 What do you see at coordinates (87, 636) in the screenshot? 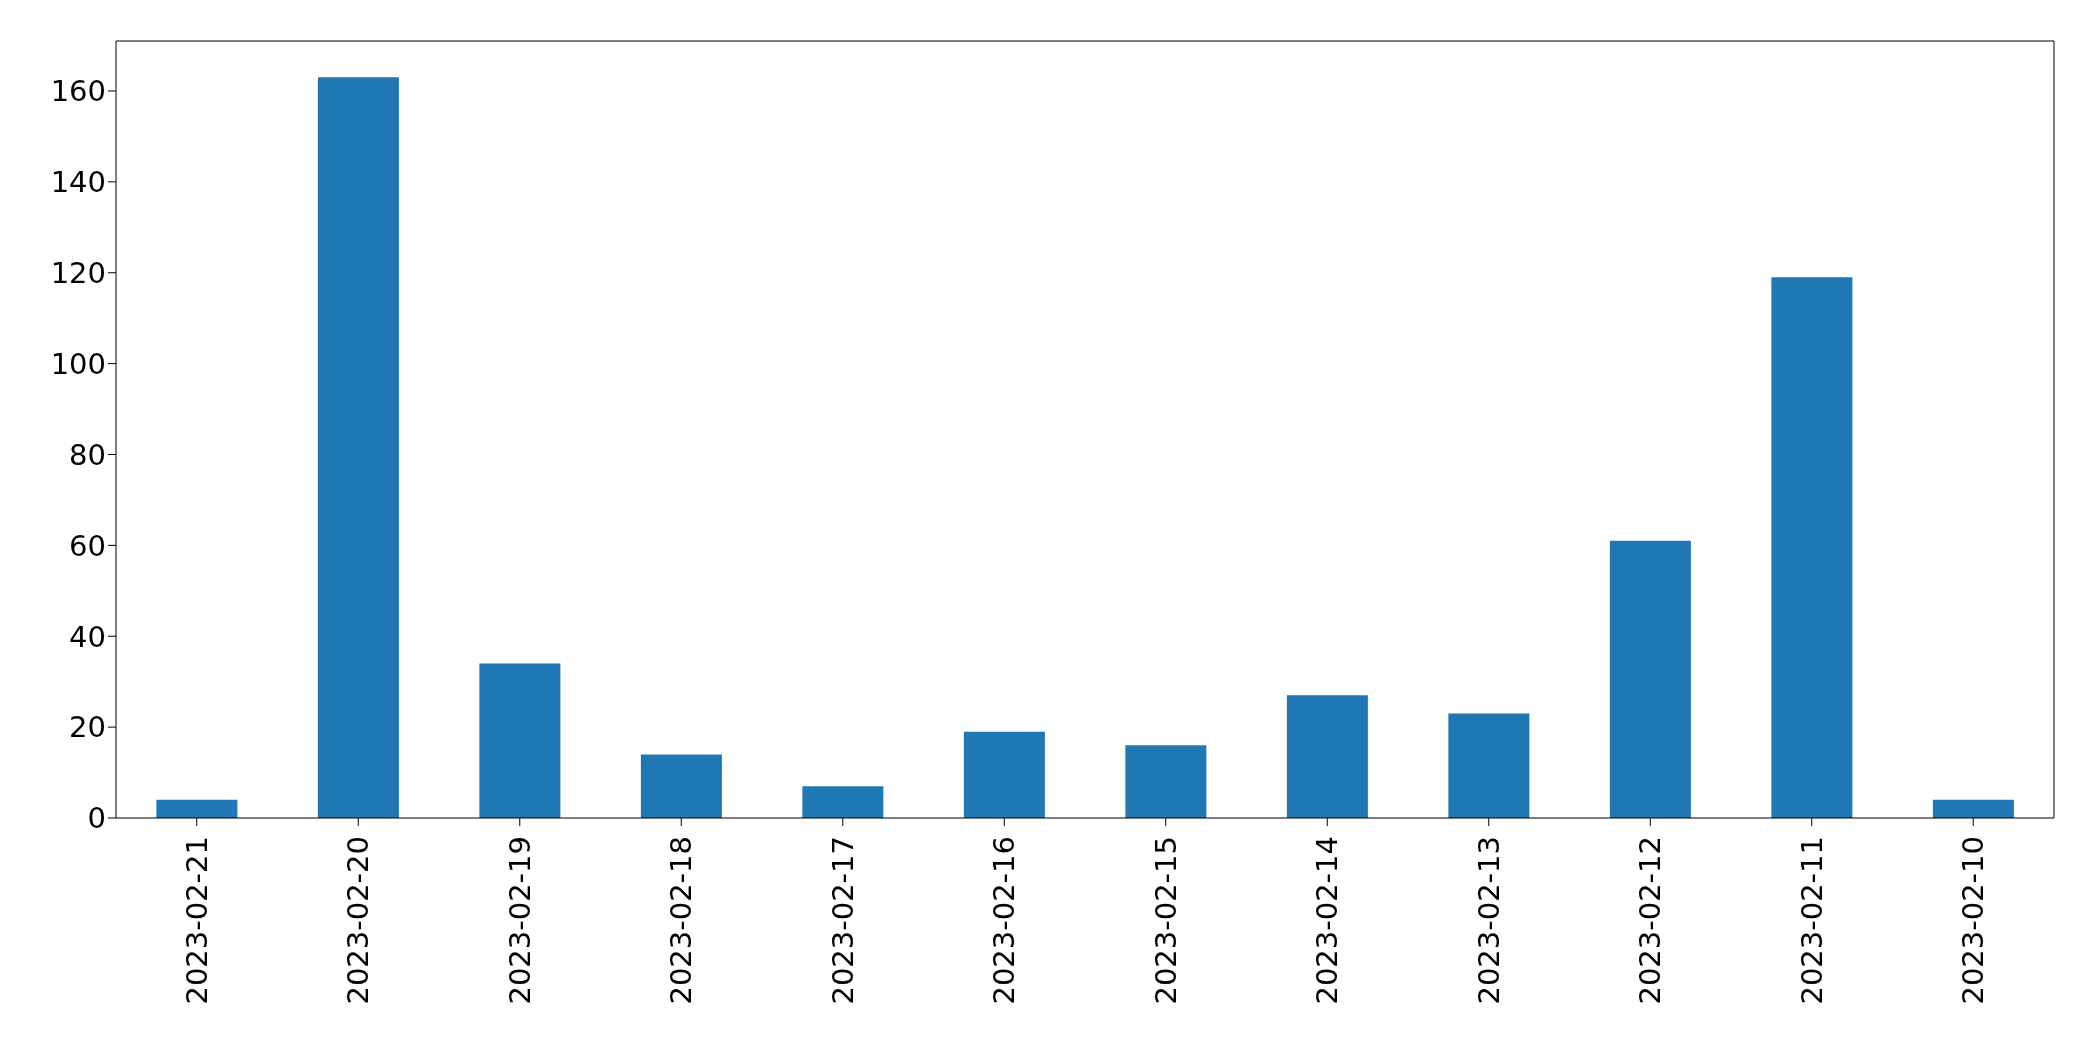
I see `y-tick-label: 40` at bounding box center [87, 636].